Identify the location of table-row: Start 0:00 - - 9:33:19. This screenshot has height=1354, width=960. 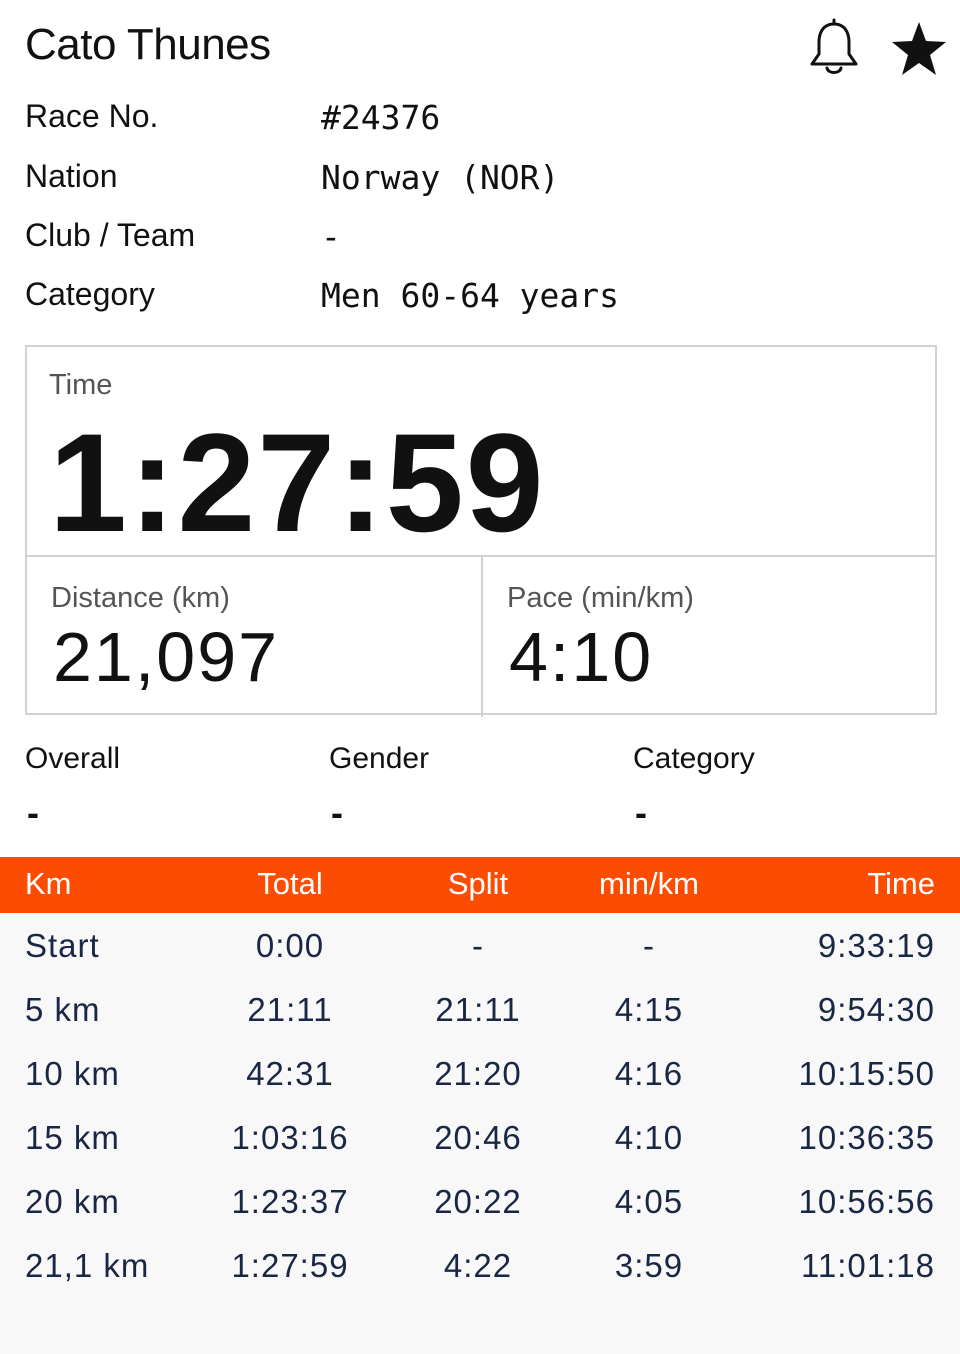
(480, 959).